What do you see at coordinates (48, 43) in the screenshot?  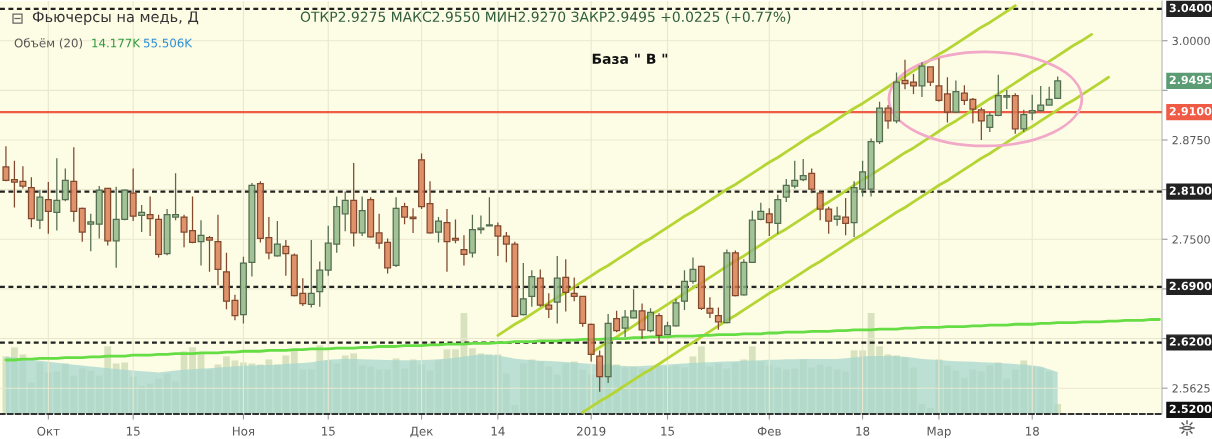 I see `annotation: Объём (20)` at bounding box center [48, 43].